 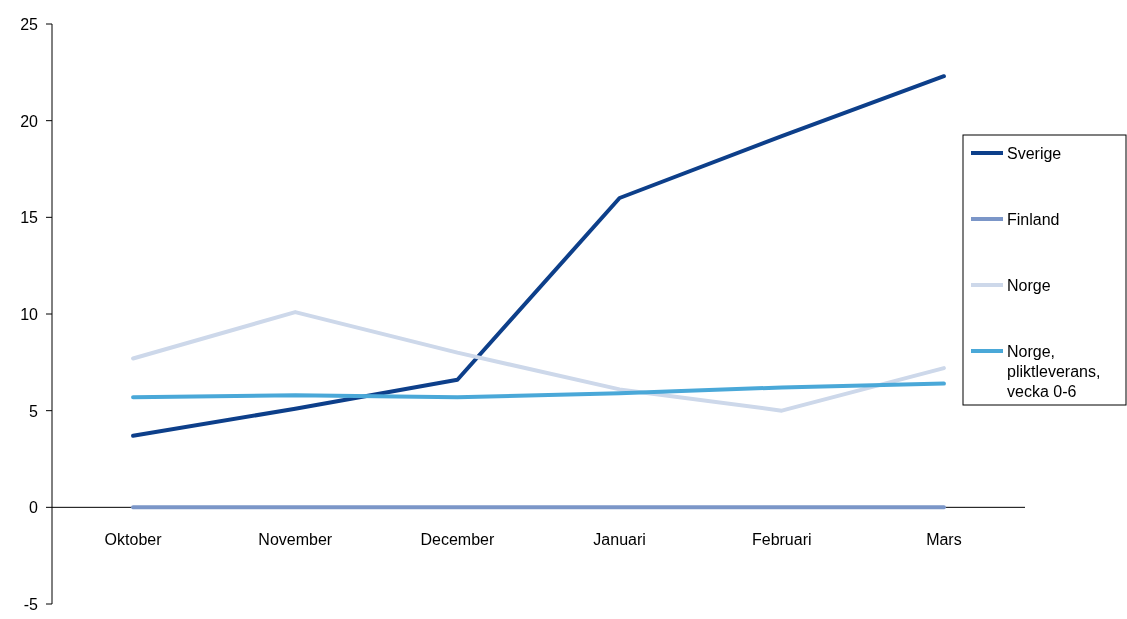 What do you see at coordinates (944, 540) in the screenshot?
I see `x-tick-label: Mars` at bounding box center [944, 540].